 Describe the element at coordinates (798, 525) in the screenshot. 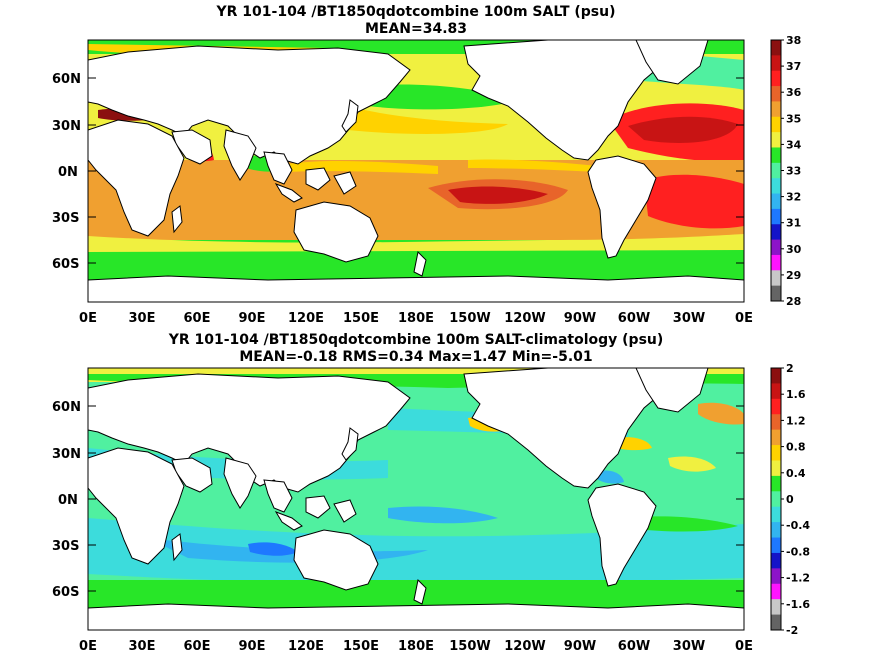

I see `colorbar-label-bottom: -0.4` at that location.